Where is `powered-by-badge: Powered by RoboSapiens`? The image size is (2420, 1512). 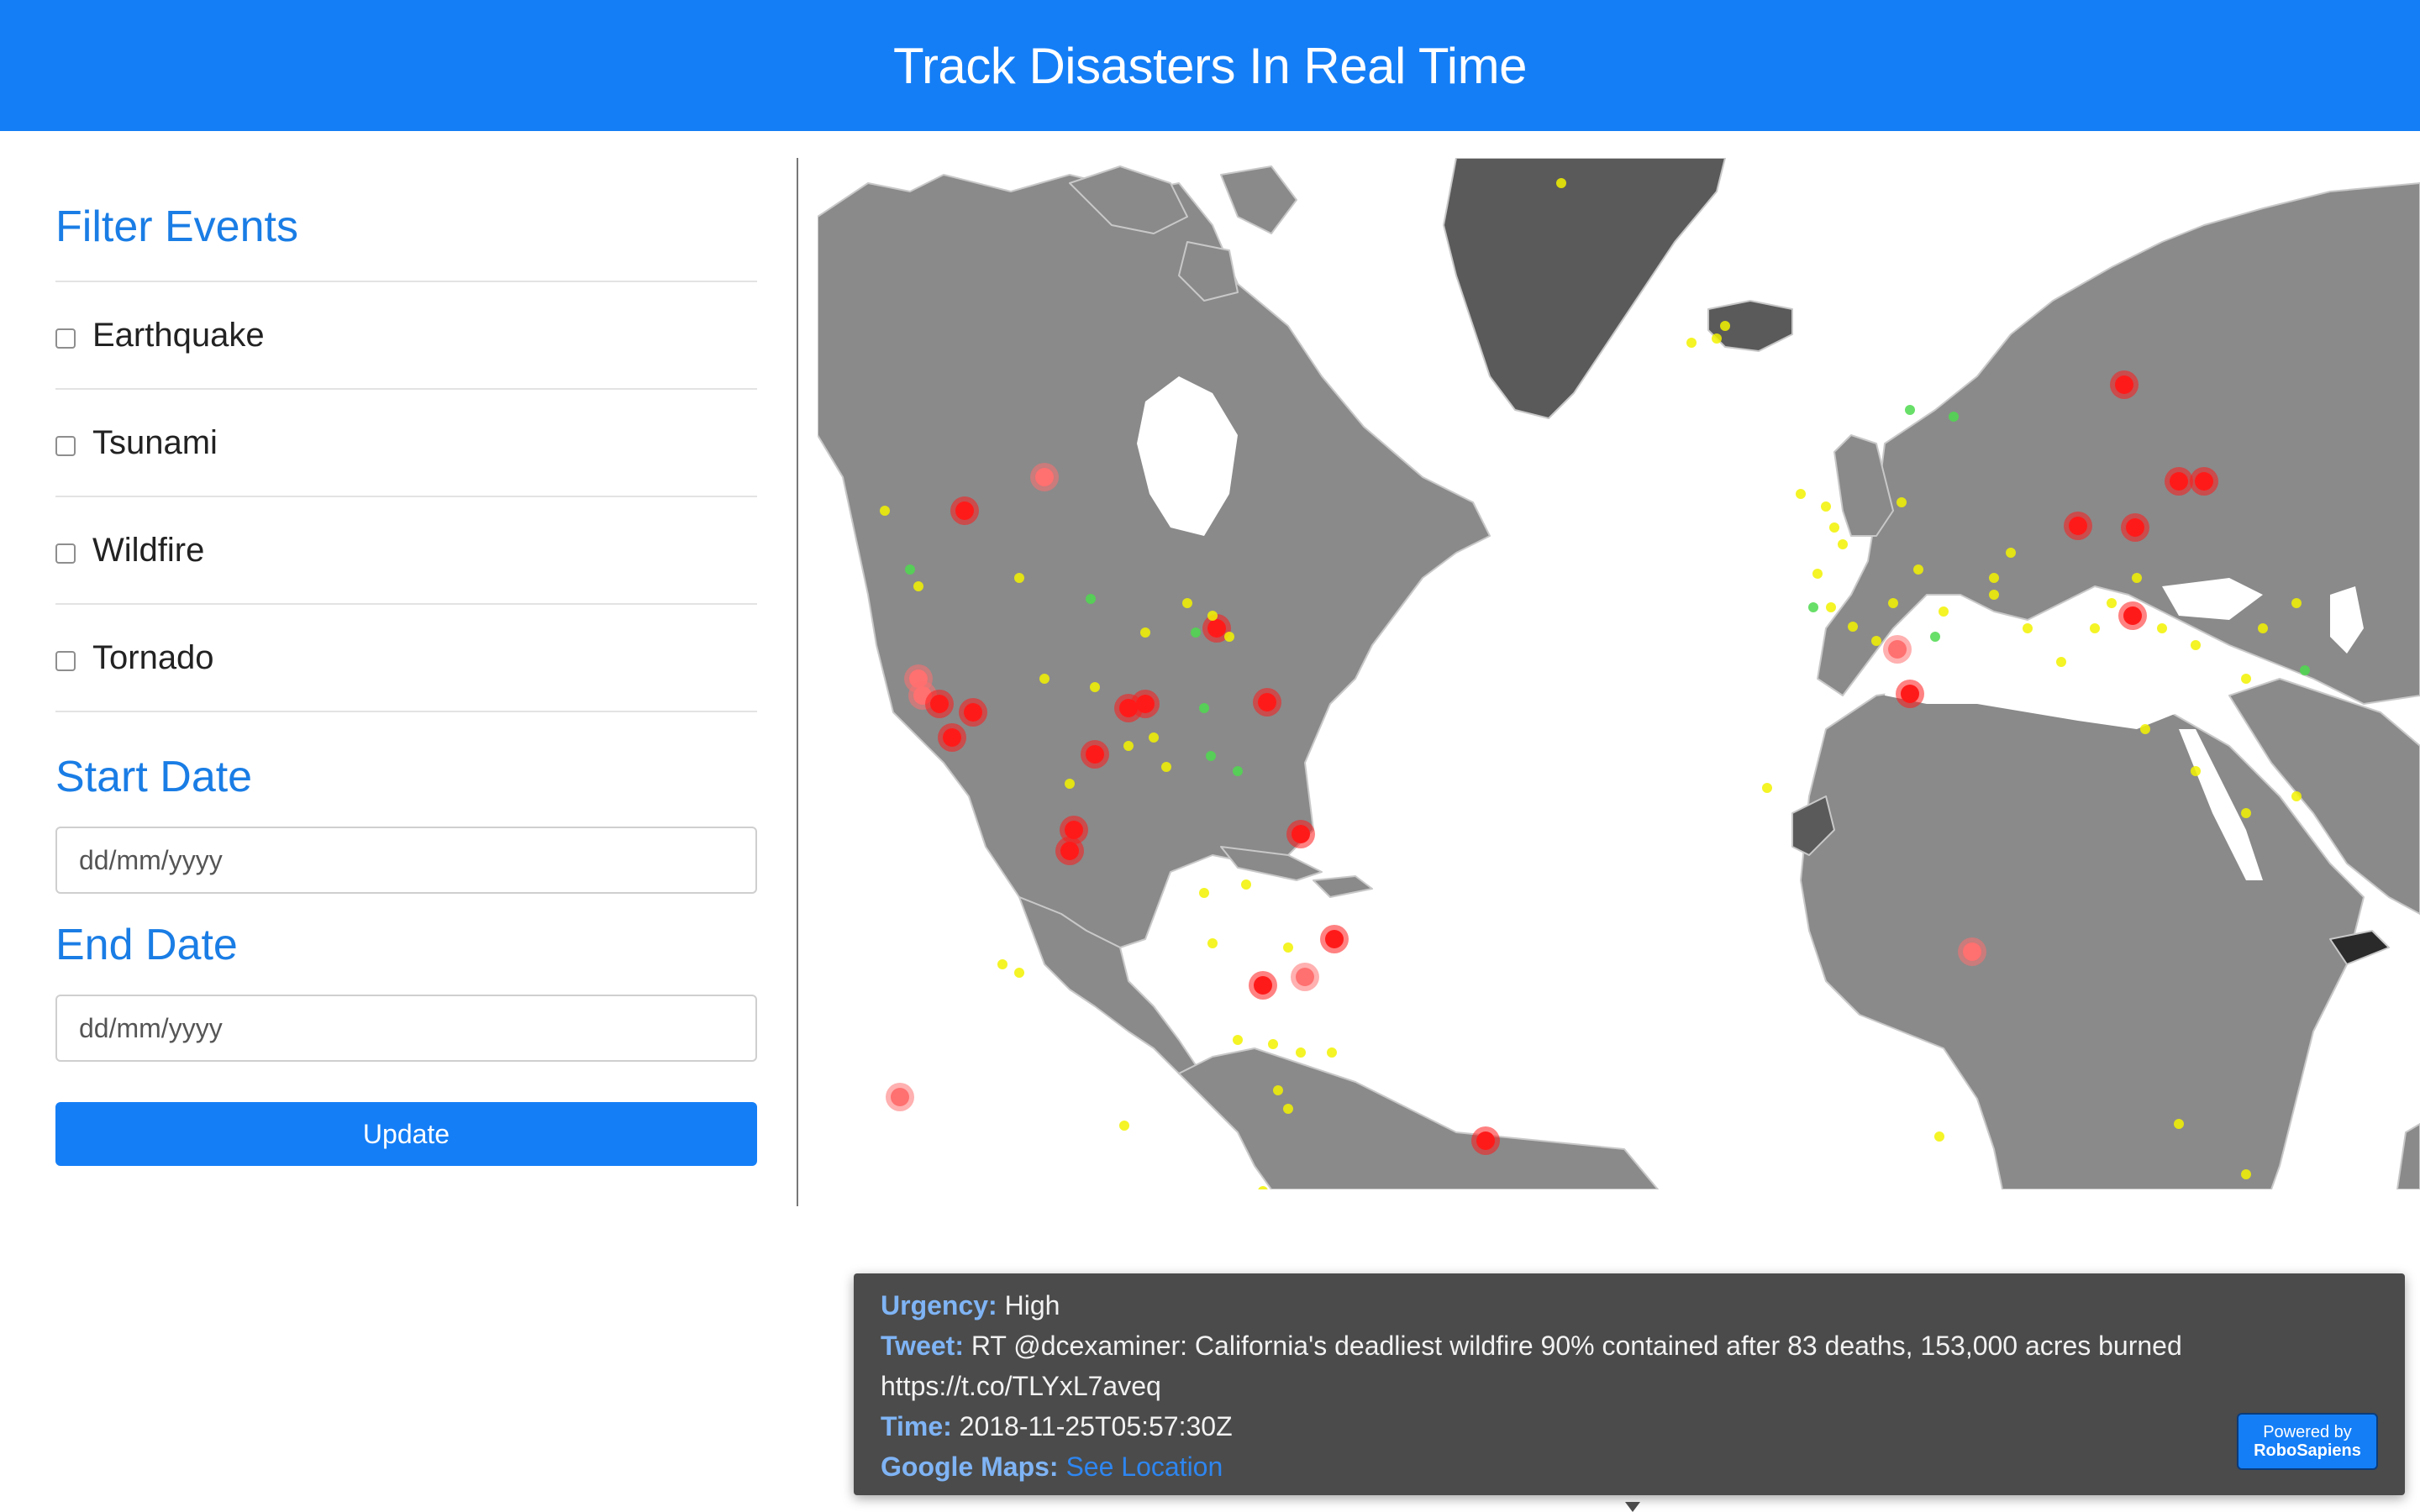 powered-by-badge: Powered by RoboSapiens is located at coordinates (2307, 1441).